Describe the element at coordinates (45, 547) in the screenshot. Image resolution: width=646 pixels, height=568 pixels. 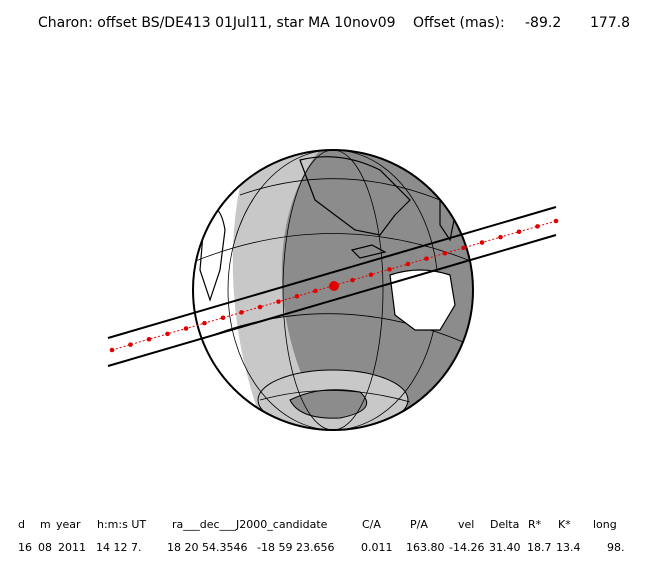
I see `cell: 08` at that location.